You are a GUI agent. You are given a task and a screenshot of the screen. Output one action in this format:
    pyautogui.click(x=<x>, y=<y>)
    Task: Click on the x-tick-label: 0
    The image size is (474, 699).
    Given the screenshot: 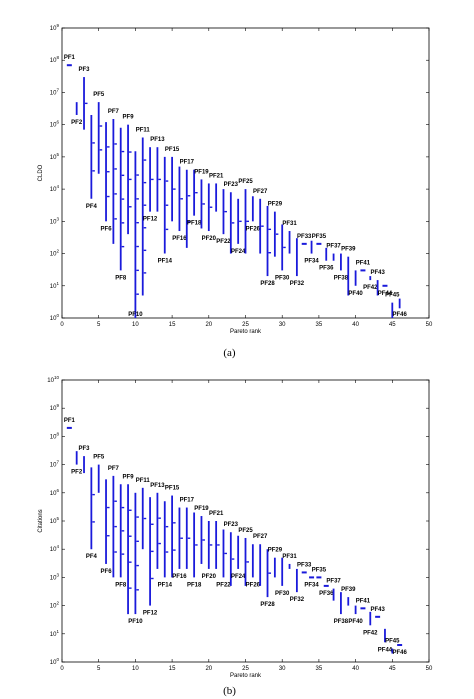 What is the action you would take?
    pyautogui.click(x=62, y=669)
    